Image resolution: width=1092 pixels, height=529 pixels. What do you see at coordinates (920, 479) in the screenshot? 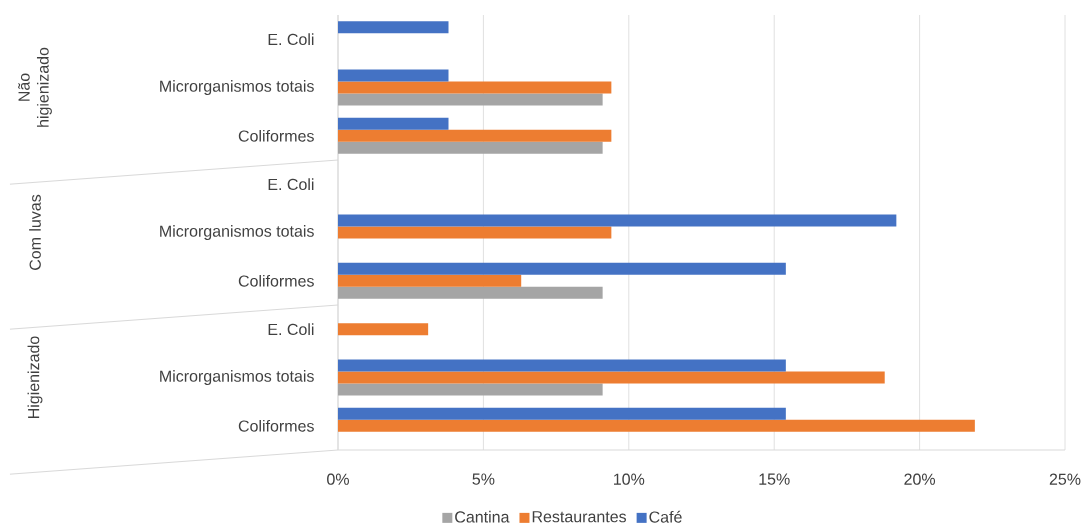
I see `x-tick-label: 20%` at bounding box center [920, 479].